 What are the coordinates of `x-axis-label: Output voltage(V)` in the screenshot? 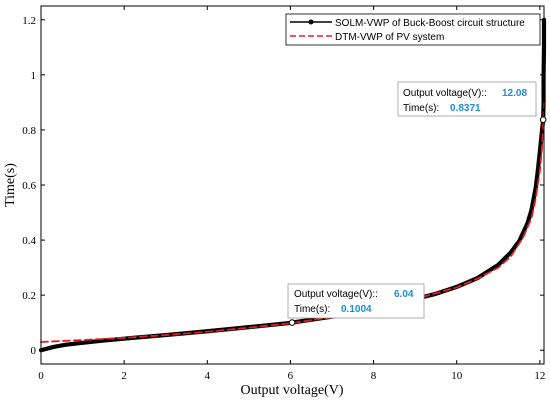 It's located at (291, 390).